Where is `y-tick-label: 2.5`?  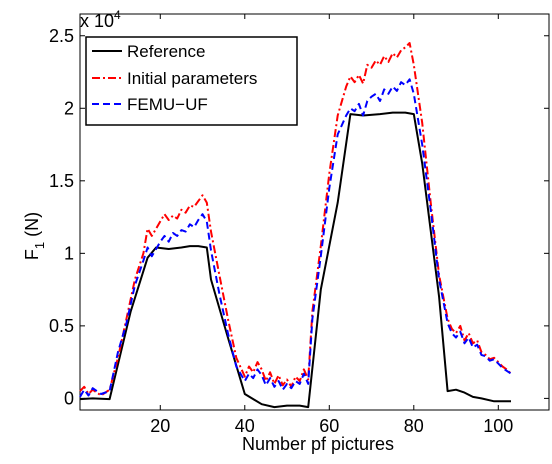
y-tick-label: 2.5 is located at coordinates (61, 36).